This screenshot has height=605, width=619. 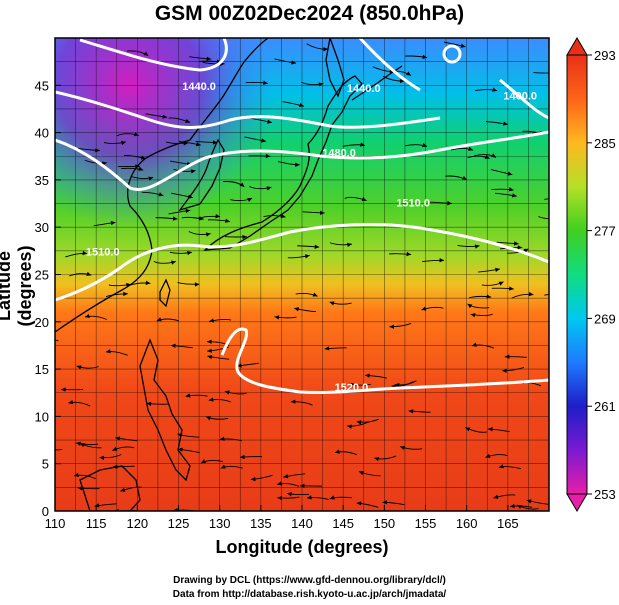 What do you see at coordinates (339, 153) in the screenshot?
I see `contour-label: 1480.0` at bounding box center [339, 153].